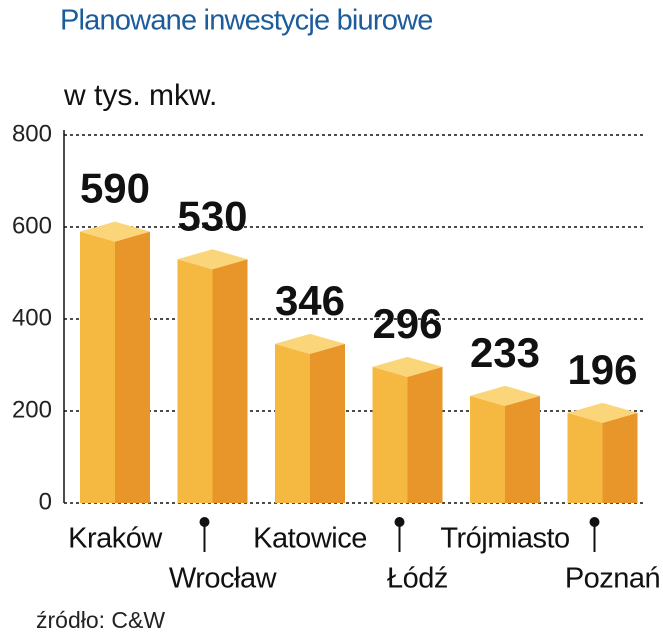 This screenshot has height=640, width=663. I want to click on x-tick-label: Poznań, so click(612, 579).